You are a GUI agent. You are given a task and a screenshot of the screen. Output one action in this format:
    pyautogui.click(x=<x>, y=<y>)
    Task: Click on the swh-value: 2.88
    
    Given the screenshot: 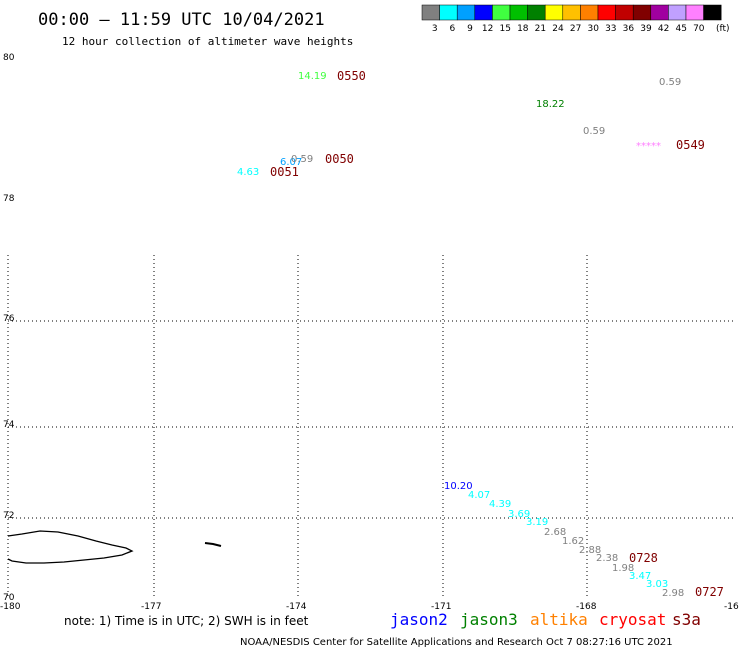 What is the action you would take?
    pyautogui.click(x=590, y=550)
    